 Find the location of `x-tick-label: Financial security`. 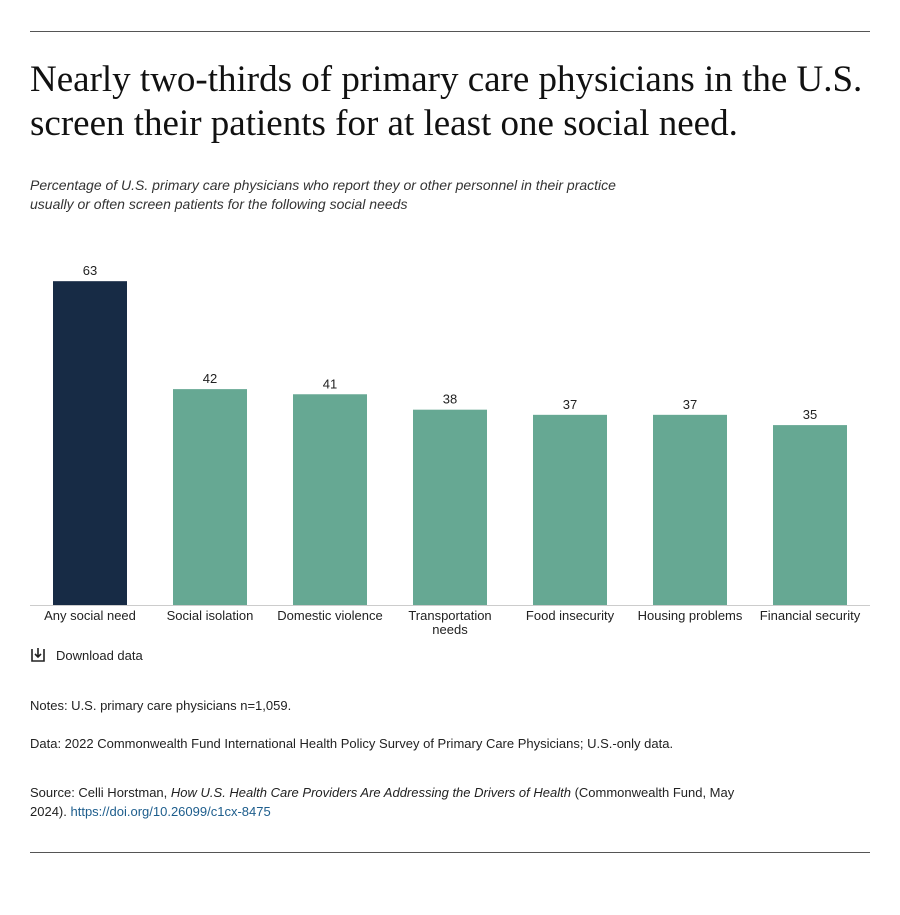

x-tick-label: Financial security is located at coordinates (810, 615).